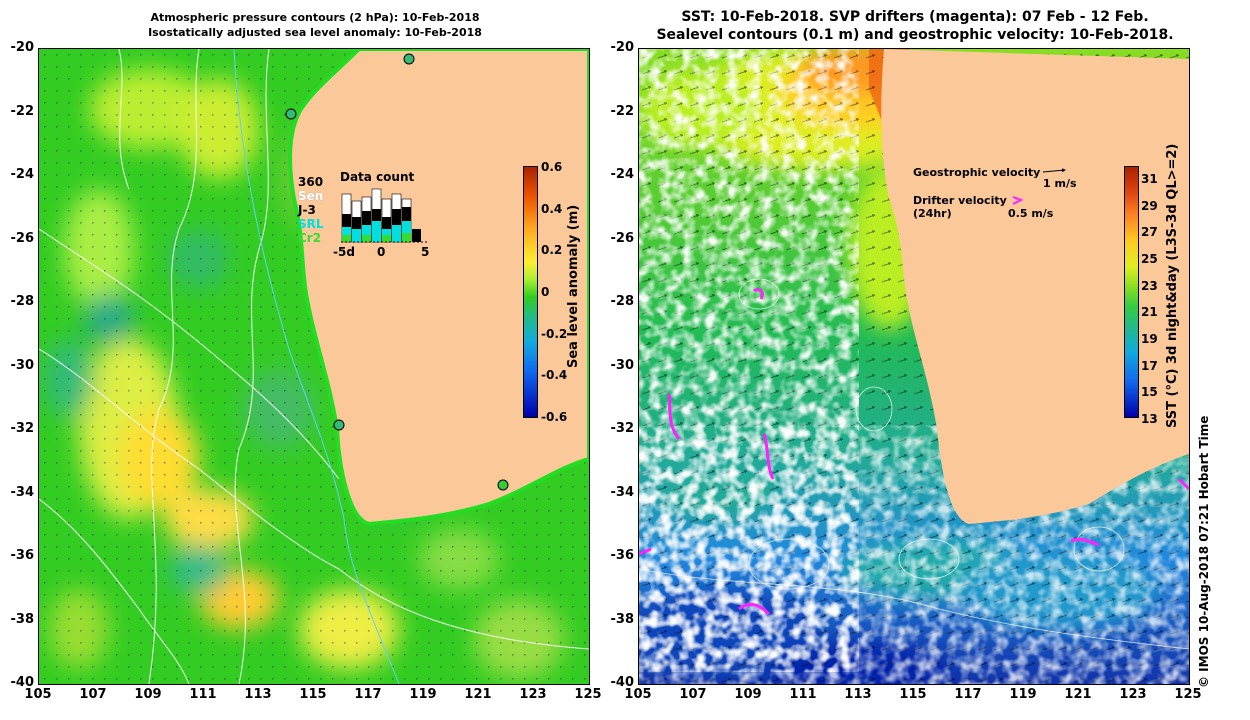 The image size is (1250, 720). What do you see at coordinates (545, 292) in the screenshot?
I see `sla-colorbar-tick: 0` at bounding box center [545, 292].